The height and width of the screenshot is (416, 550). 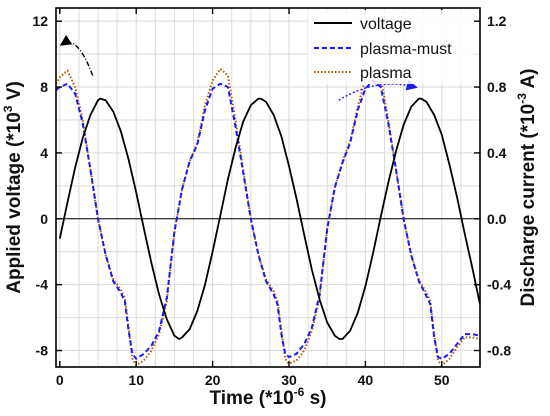 What do you see at coordinates (14, 203) in the screenshot?
I see `y-axis-label-text: Applied voltage (*10` at bounding box center [14, 203].